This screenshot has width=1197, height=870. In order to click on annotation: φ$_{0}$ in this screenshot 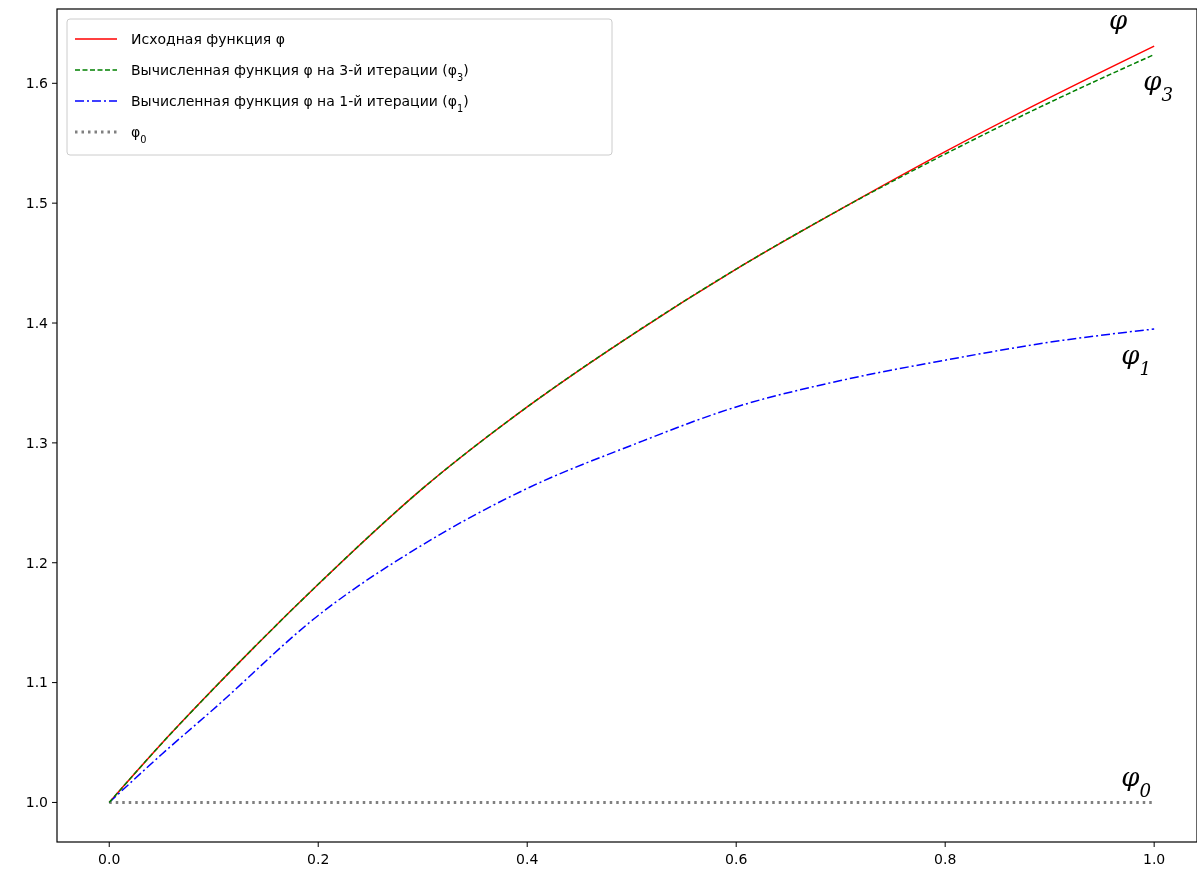, I will do `click(1136, 781)`.